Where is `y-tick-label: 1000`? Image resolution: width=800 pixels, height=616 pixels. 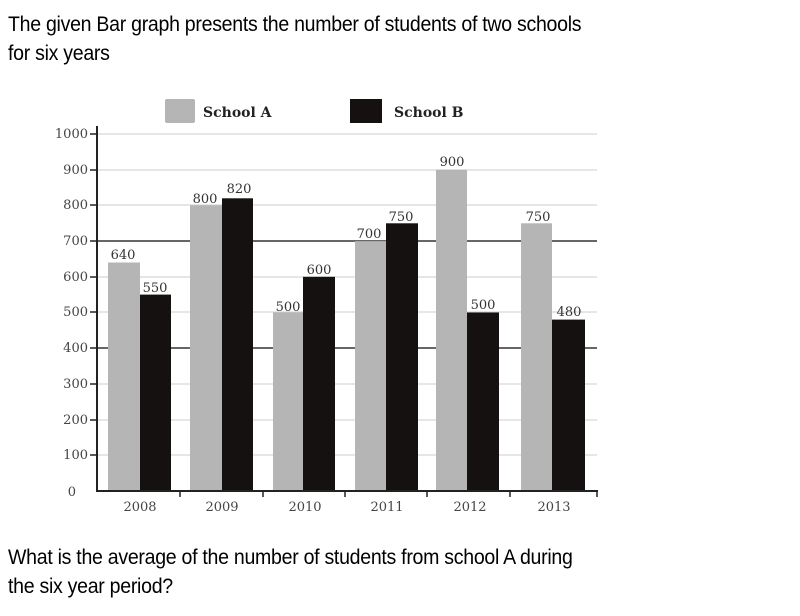 y-tick-label: 1000 is located at coordinates (71, 134).